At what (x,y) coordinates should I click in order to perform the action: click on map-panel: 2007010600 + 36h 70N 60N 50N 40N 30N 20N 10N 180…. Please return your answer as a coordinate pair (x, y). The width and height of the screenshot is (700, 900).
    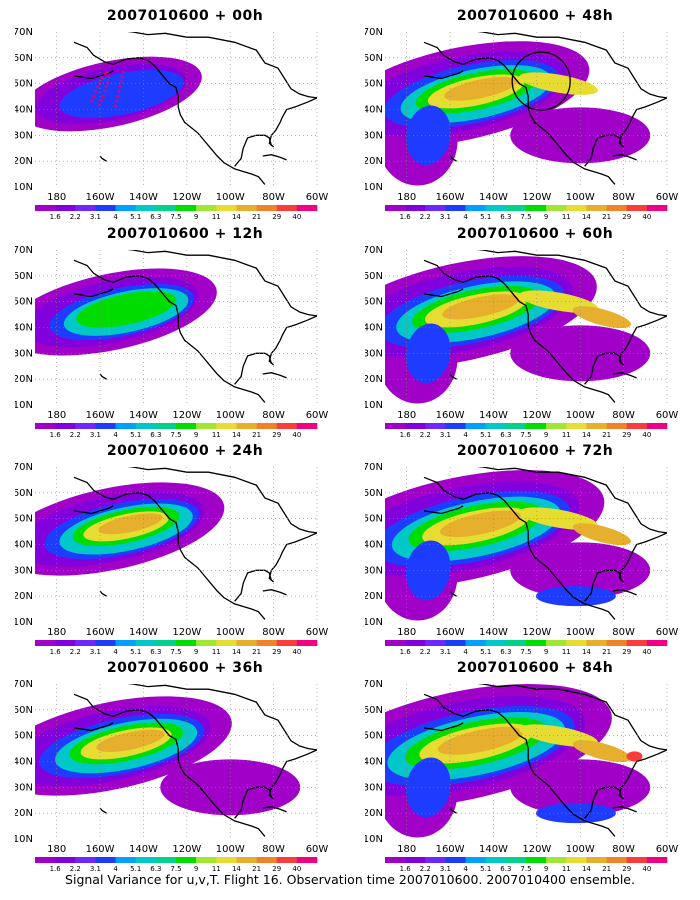
    Looking at the image, I should click on (185, 767).